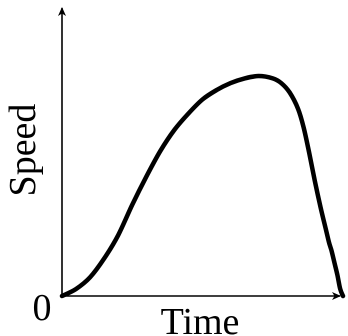 Image resolution: width=348 pixels, height=336 pixels. I want to click on origin-label: 0, so click(42, 308).